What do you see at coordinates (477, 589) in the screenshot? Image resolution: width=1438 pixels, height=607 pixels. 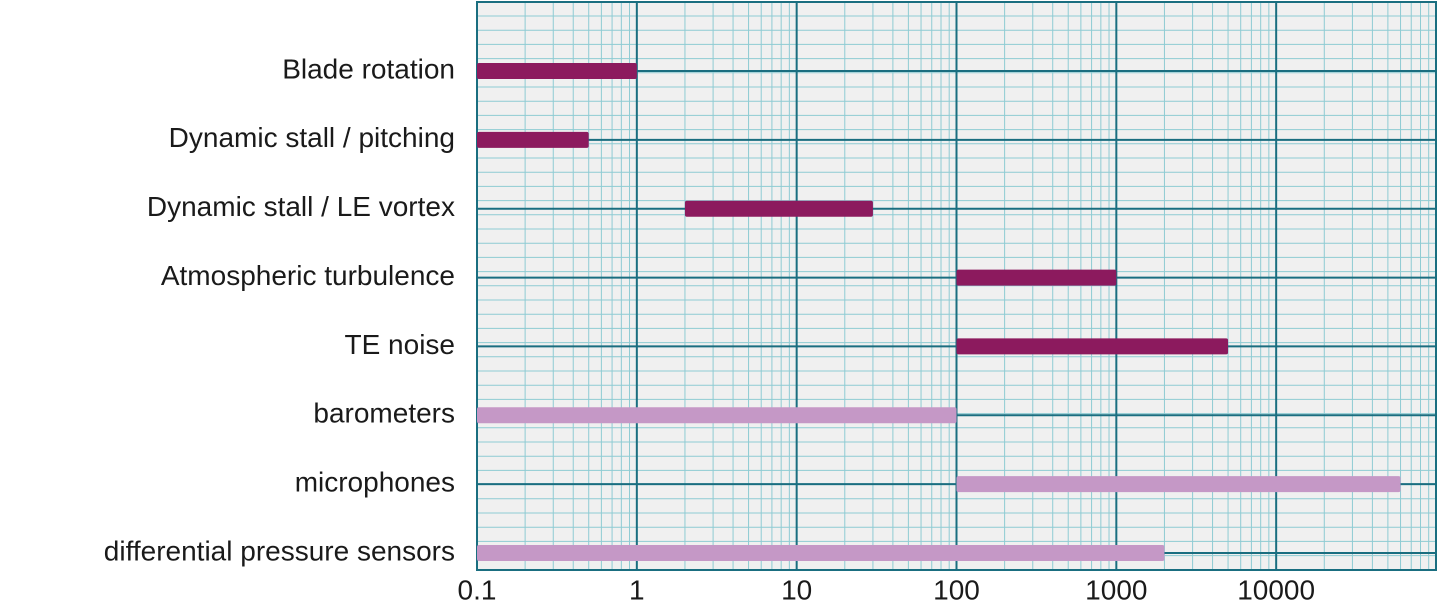 I see `x-tick-label: 0.1` at bounding box center [477, 589].